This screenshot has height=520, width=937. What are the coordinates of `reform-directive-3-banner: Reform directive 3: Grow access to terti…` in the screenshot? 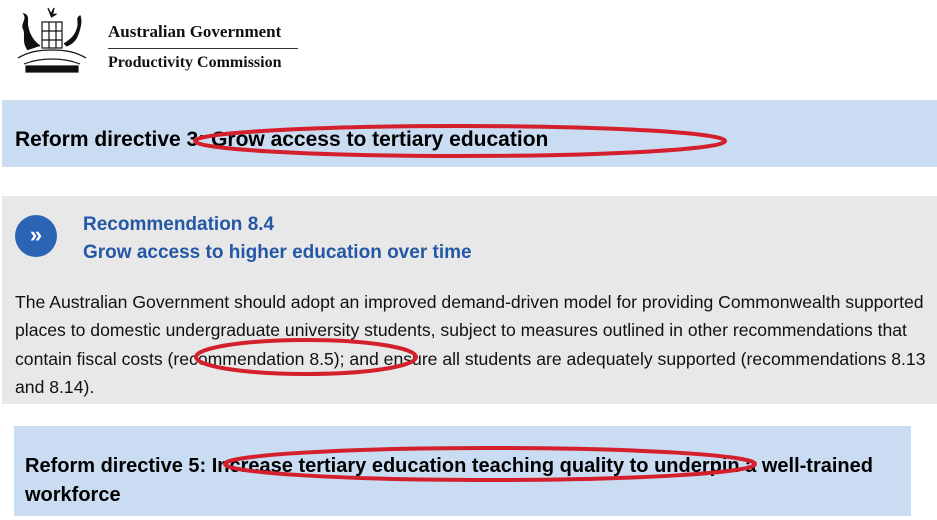 It's located at (469, 133).